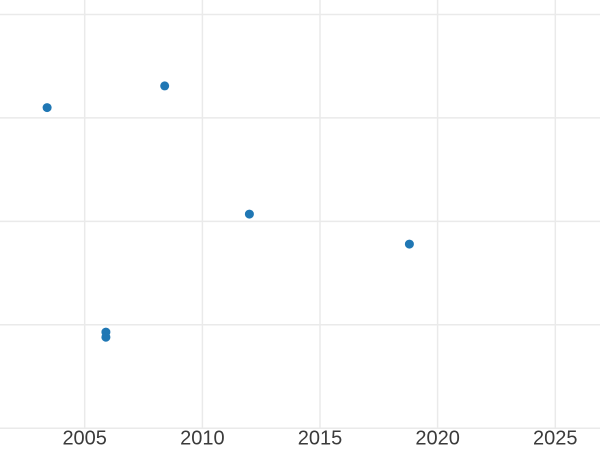 This screenshot has width=600, height=450. Describe the element at coordinates (437, 439) in the screenshot. I see `x-tick-label: 2020` at that location.